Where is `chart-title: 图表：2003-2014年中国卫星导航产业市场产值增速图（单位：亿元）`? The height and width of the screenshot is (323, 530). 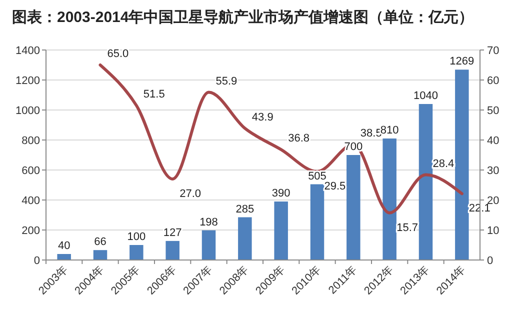
chart-title: 图表：2003-2014年中国卫星导航产业市场产值增速图（单位：亿元） is located at coordinates (243, 17).